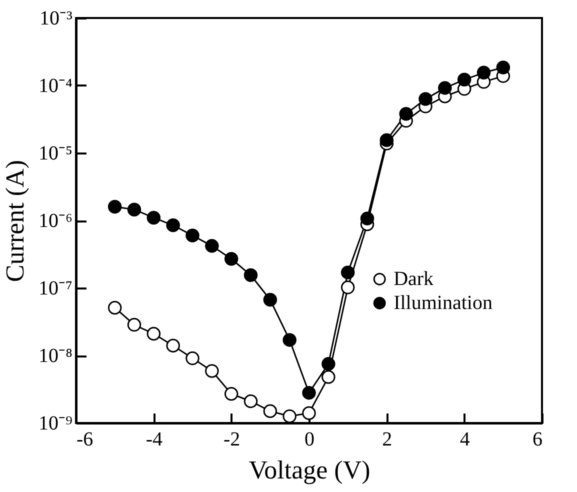 The image size is (577, 492). Describe the element at coordinates (537, 439) in the screenshot. I see `x-tick-label: 6` at that location.